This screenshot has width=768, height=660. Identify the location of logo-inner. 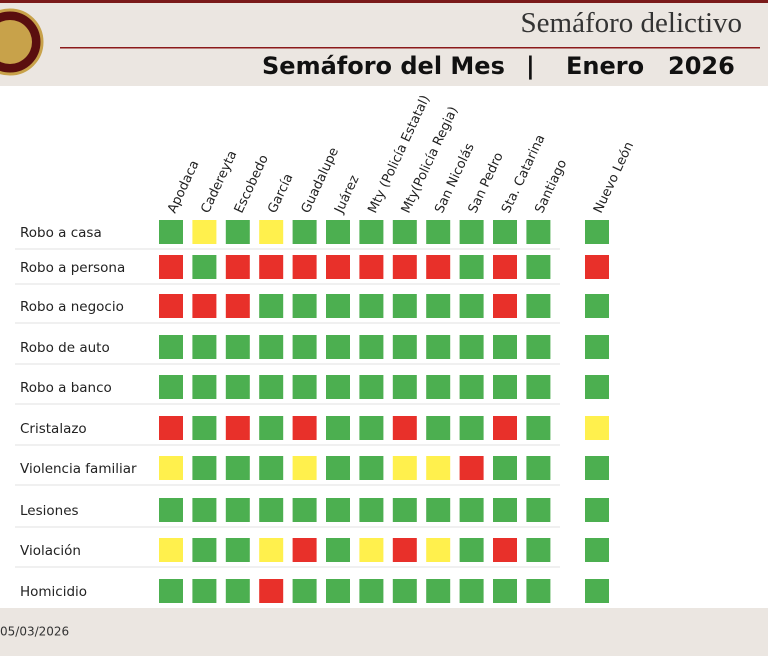
(16, 42).